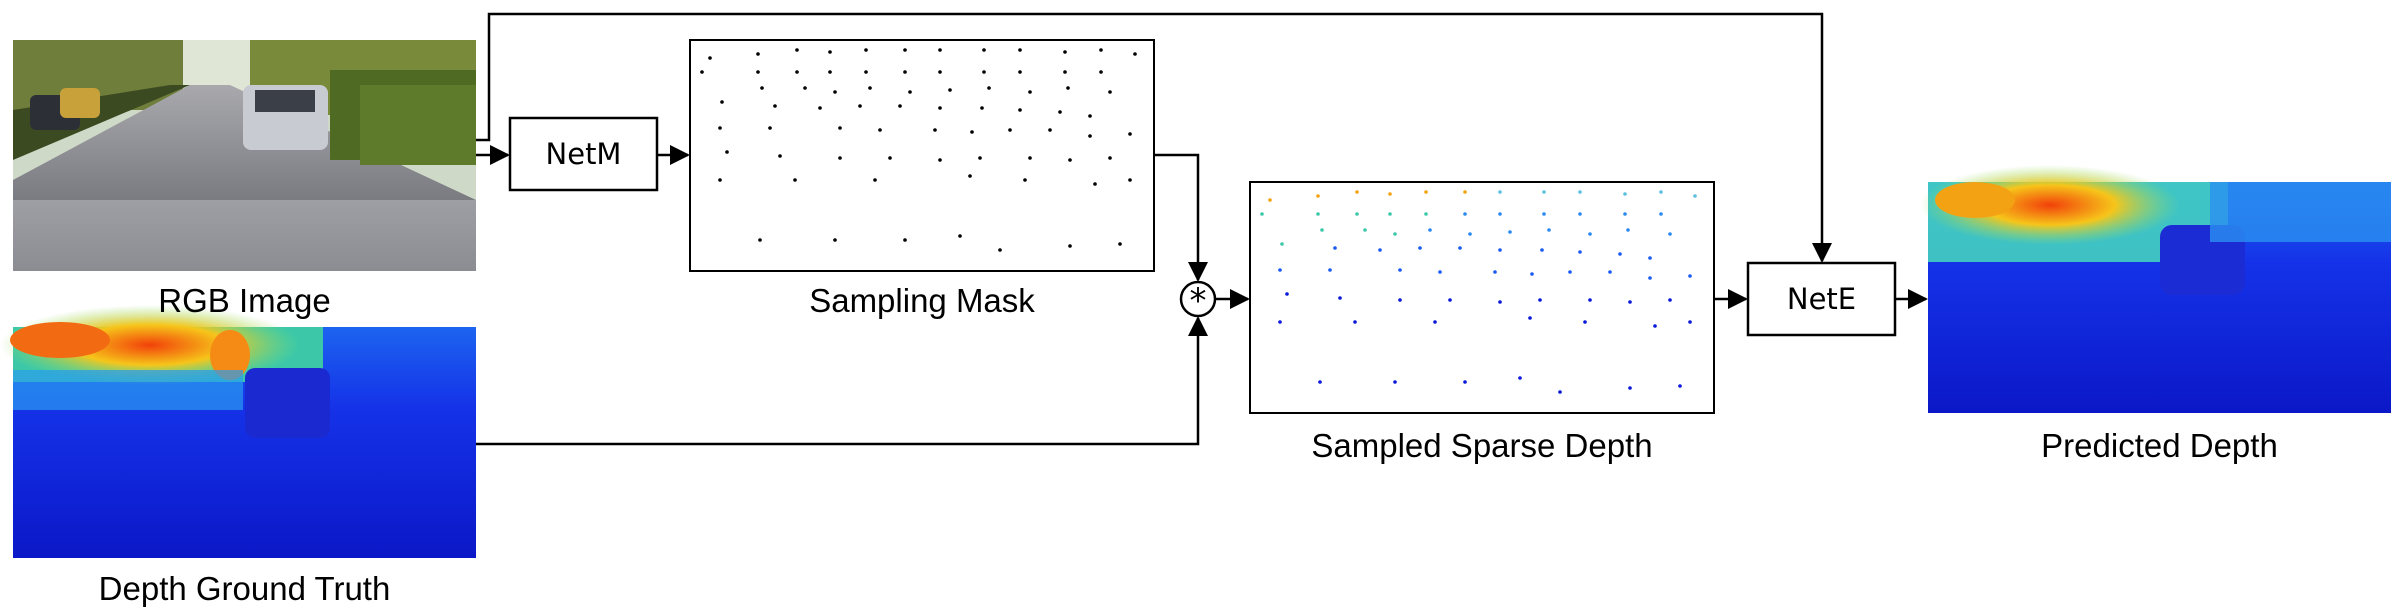  I want to click on sampling-mask-dots, so click(918, 150).